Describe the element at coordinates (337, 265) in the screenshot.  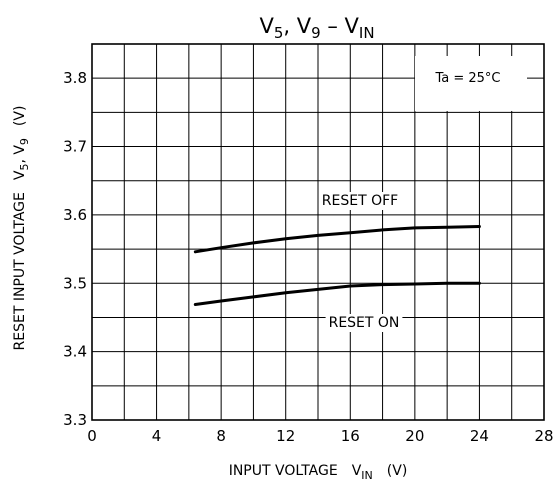
I see `series-layer` at that location.